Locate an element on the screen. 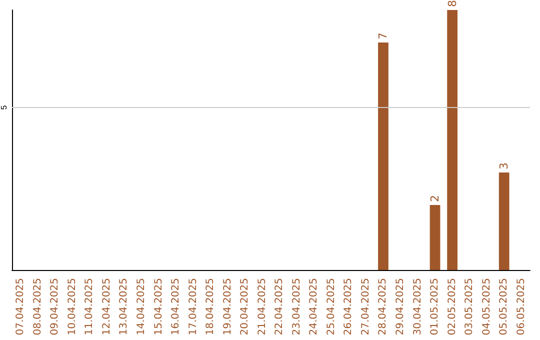 The image size is (540, 340). x-tick-label: 06.05.2025 is located at coordinates (521, 307).